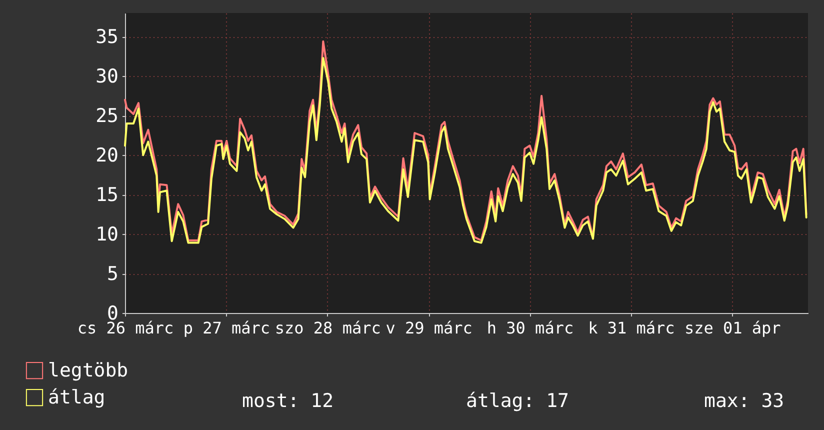 The width and height of the screenshot is (824, 430). I want to click on x-tick-label: sze 01 ápr, so click(733, 328).